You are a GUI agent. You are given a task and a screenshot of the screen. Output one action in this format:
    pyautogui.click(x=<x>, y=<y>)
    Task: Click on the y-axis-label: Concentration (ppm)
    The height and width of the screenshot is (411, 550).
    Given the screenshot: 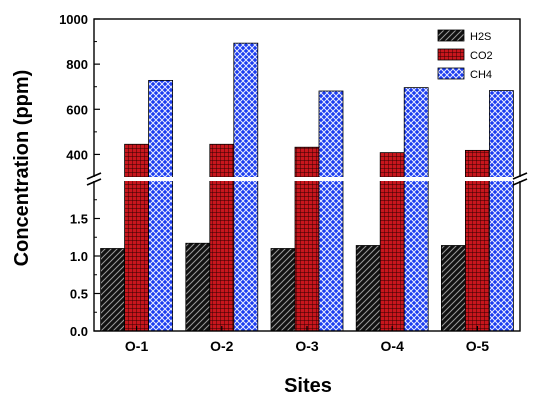 What is the action you would take?
    pyautogui.click(x=22, y=168)
    